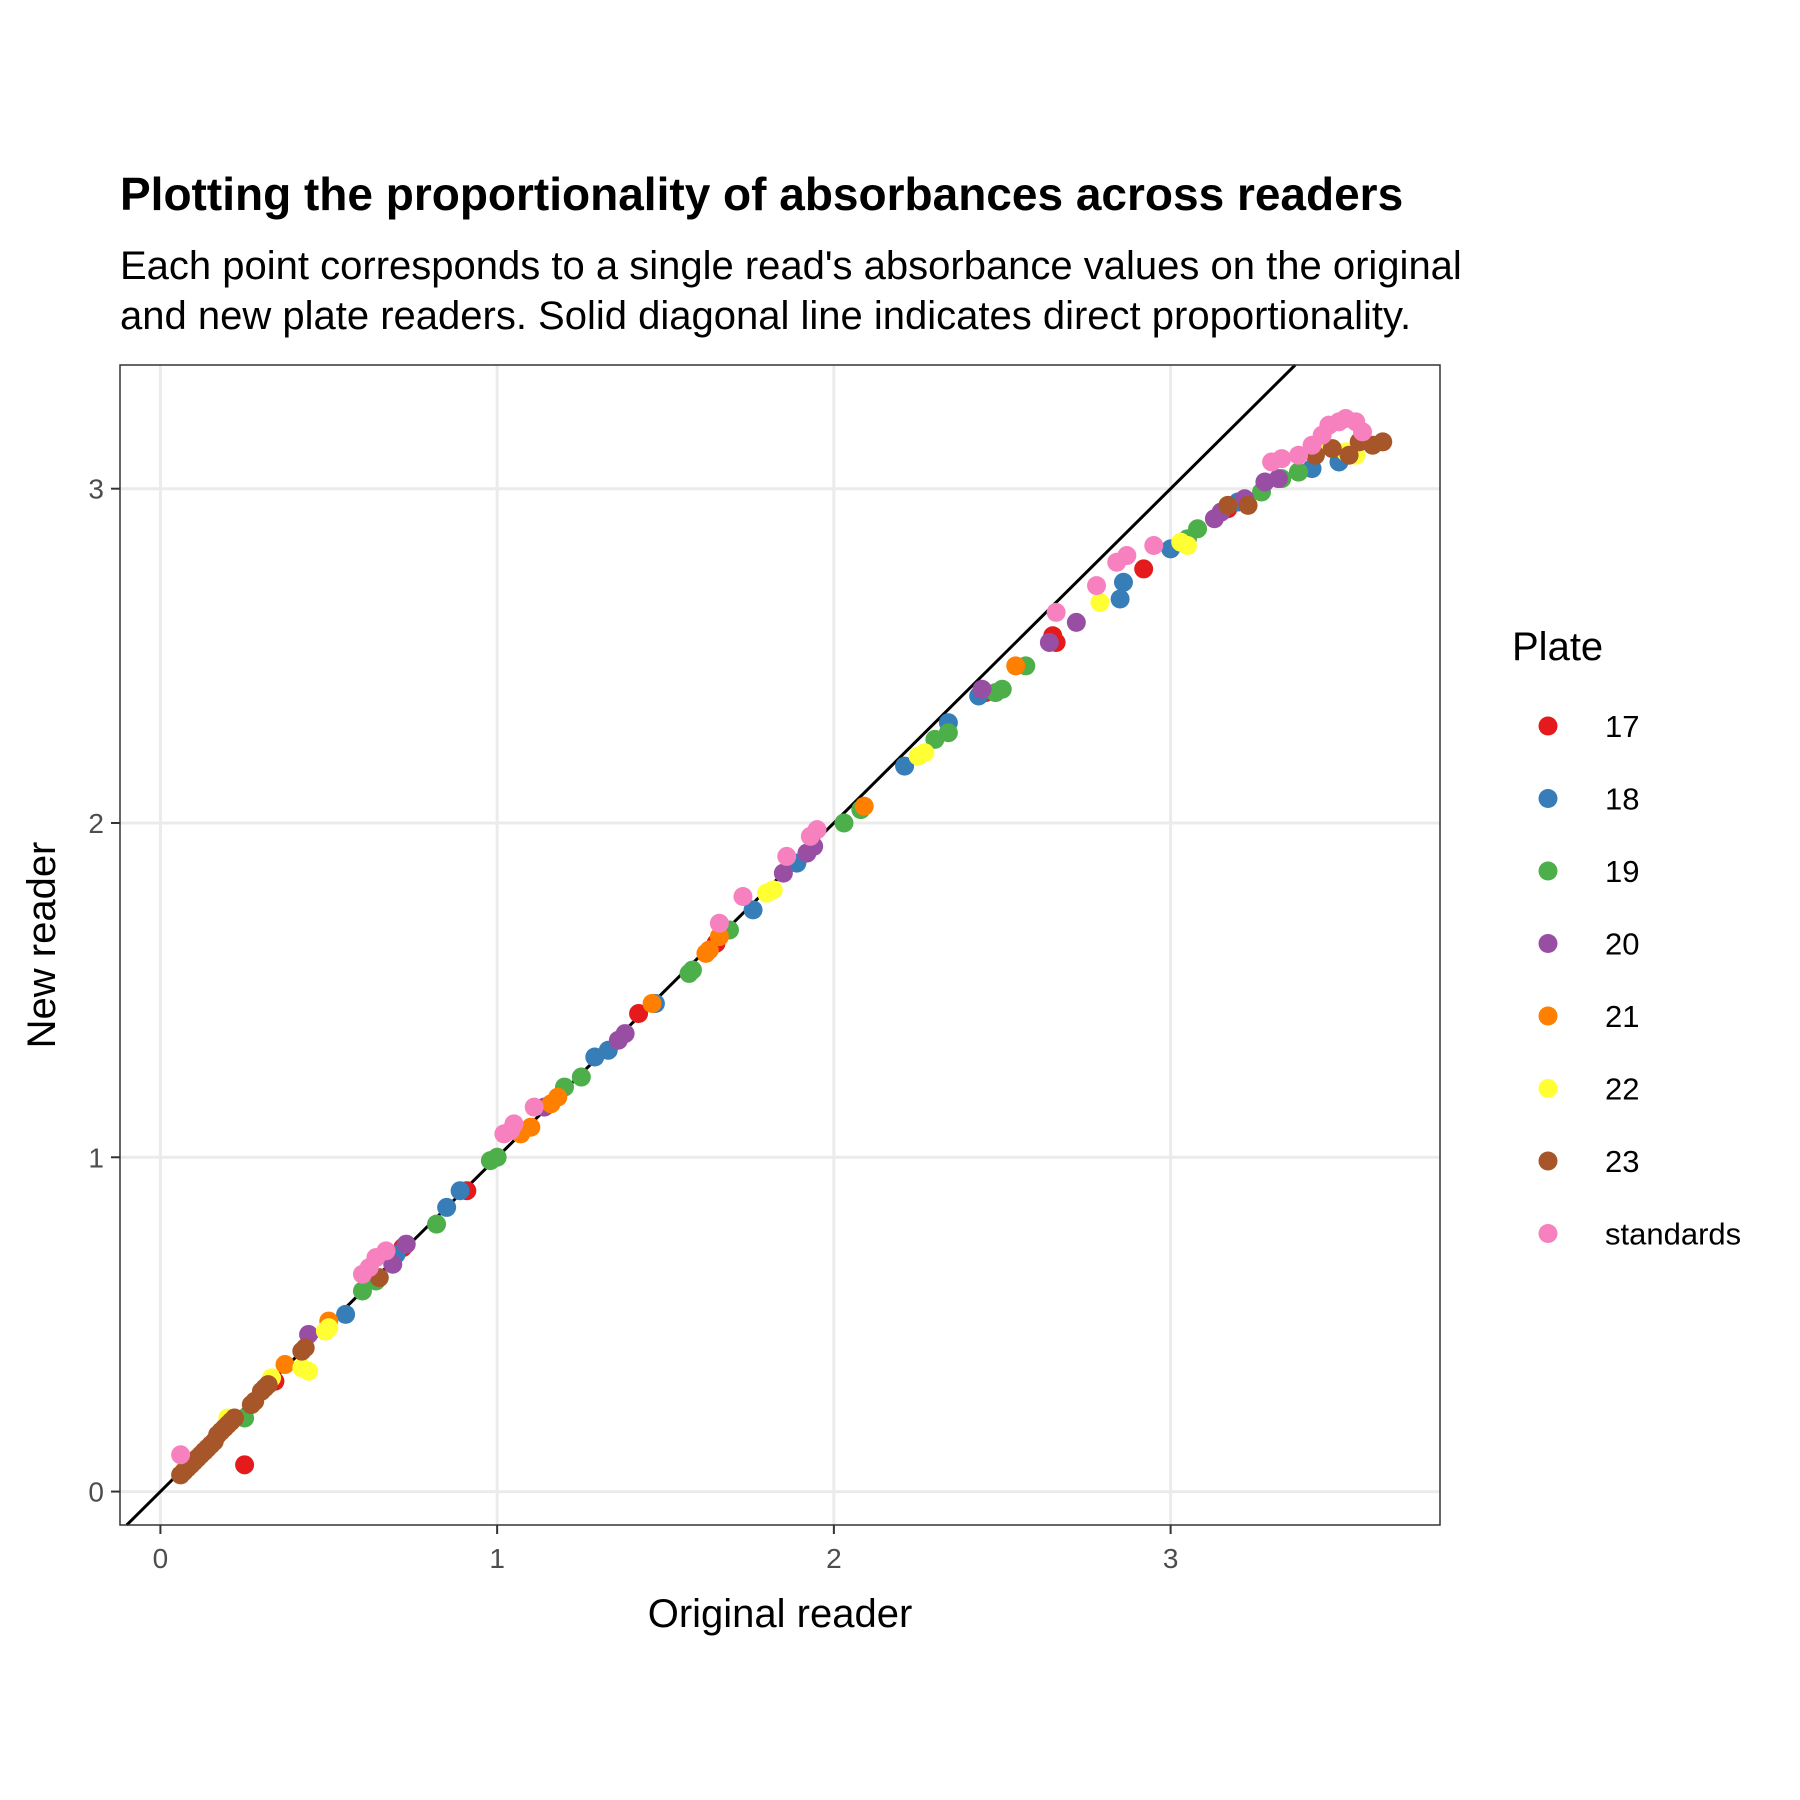 This screenshot has width=1800, height=1800. Describe the element at coordinates (1673, 1234) in the screenshot. I see `legend-label-standards: standards` at that location.